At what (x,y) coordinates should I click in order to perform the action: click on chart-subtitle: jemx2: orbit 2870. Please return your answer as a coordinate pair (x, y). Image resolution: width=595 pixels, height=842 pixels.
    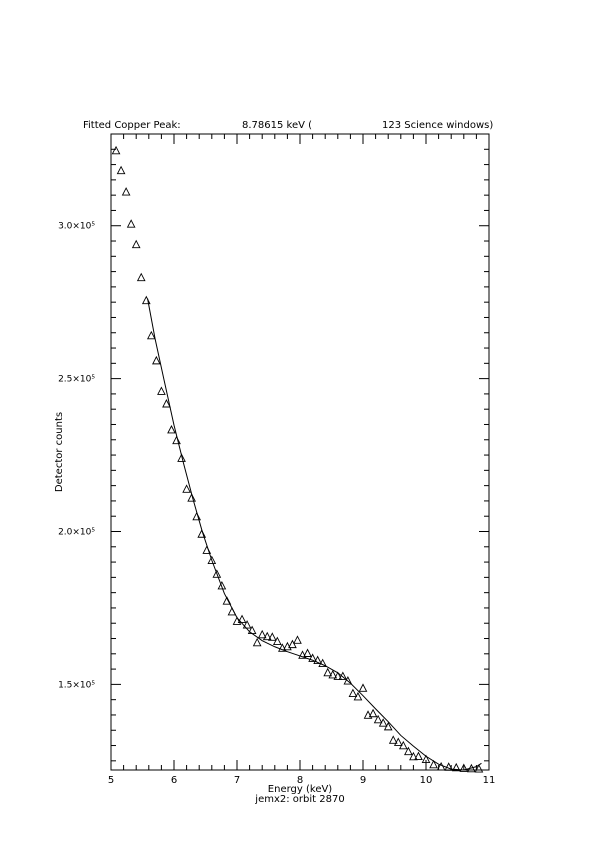
    Looking at the image, I should click on (300, 799).